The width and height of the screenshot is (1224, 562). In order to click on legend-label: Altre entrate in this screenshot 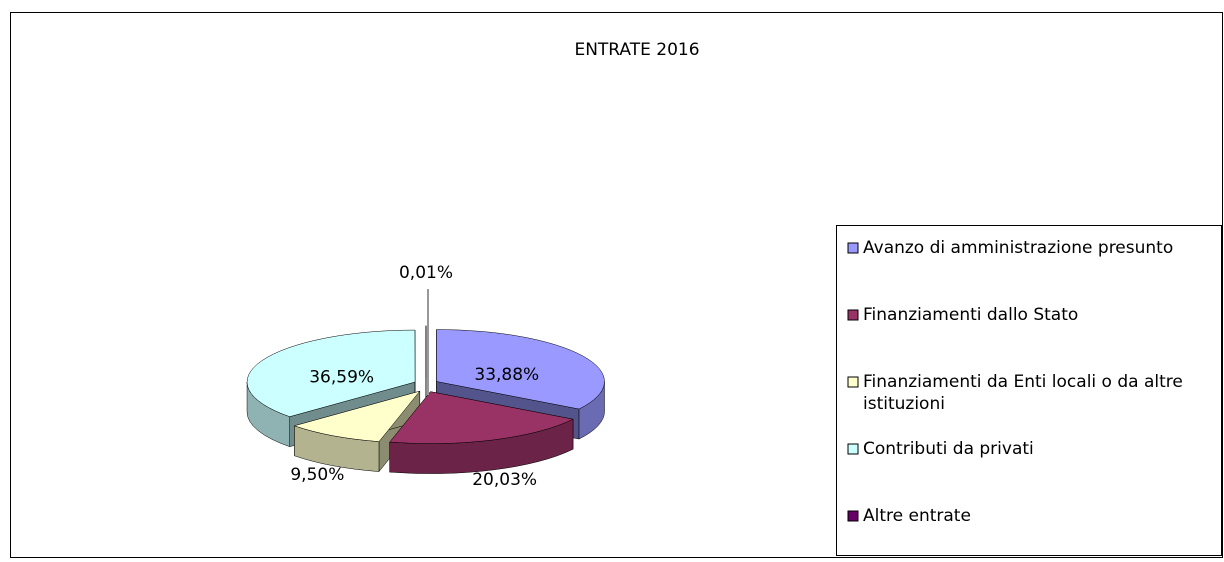, I will do `click(917, 516)`.